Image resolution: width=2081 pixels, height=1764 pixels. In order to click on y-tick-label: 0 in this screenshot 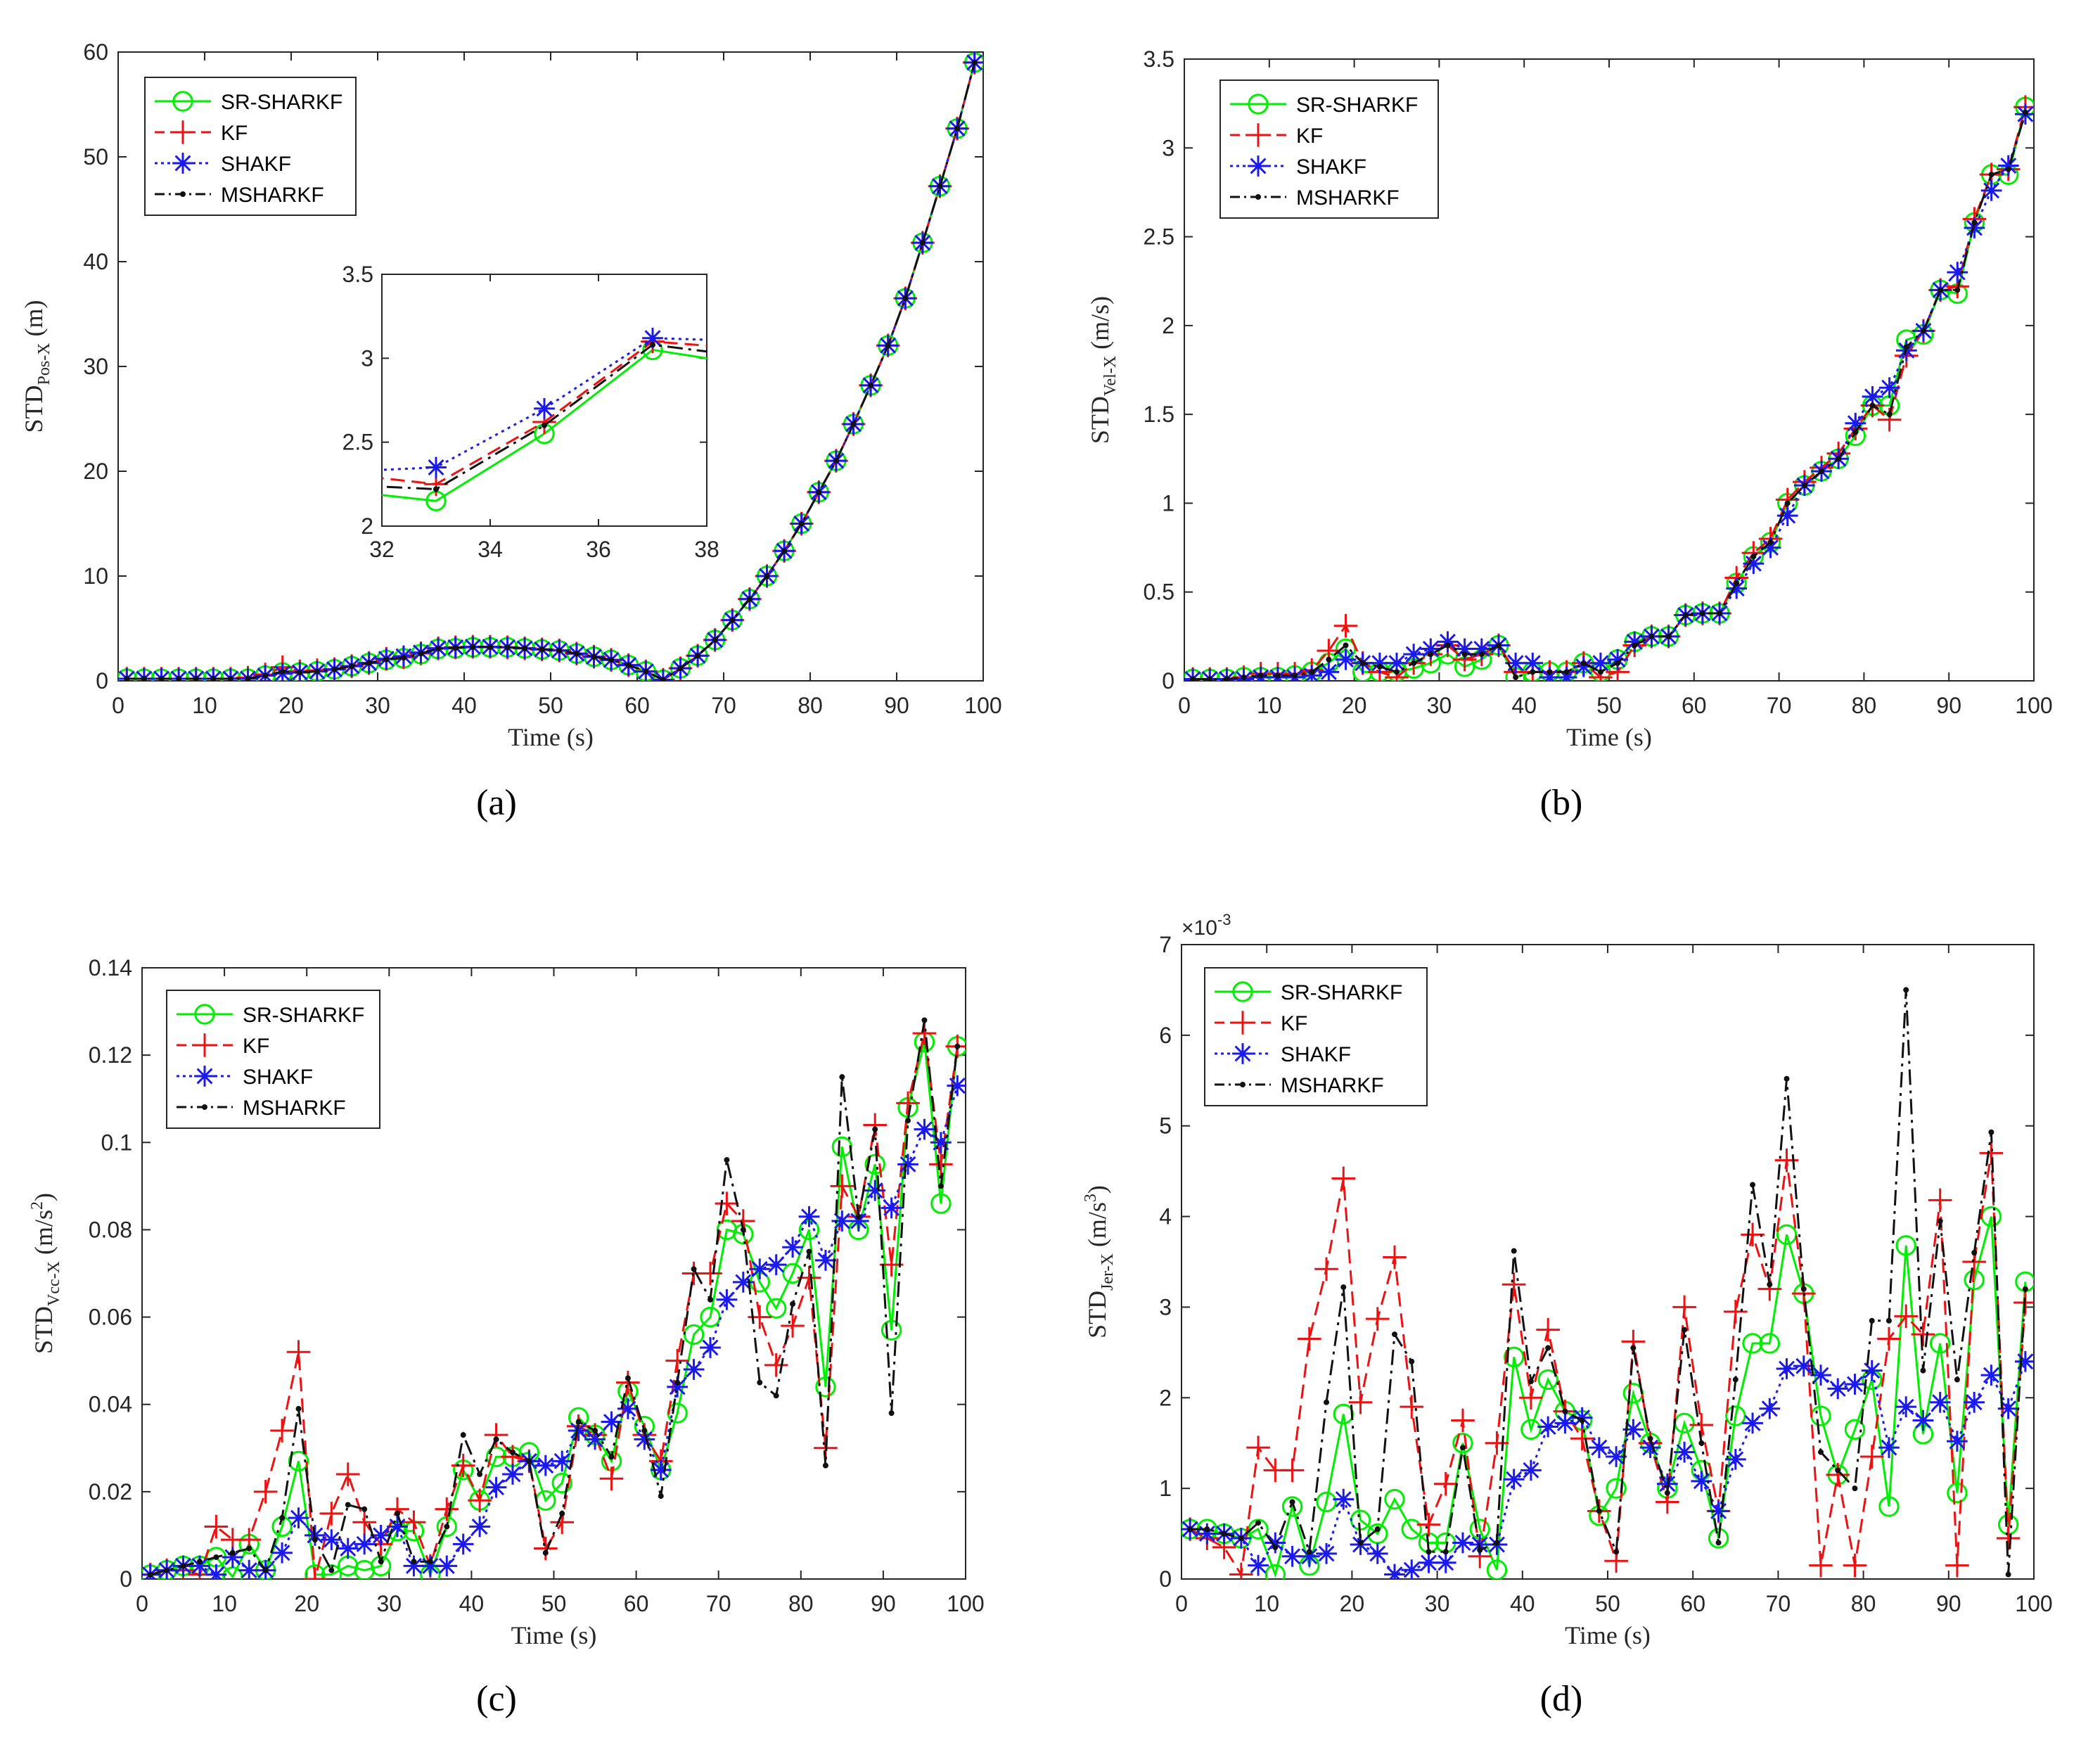, I will do `click(126, 1579)`.